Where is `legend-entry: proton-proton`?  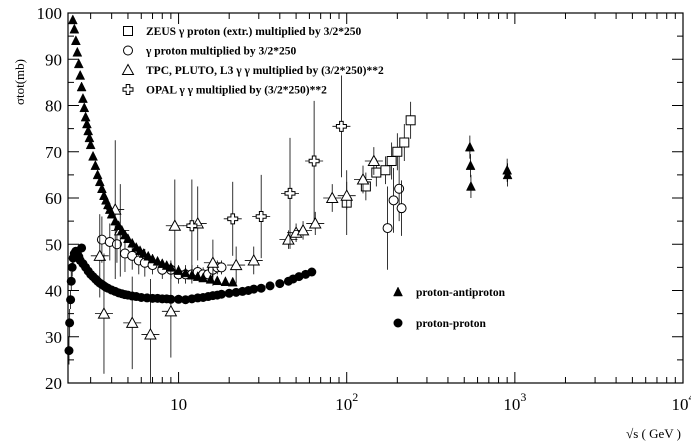 legend-entry: proton-proton is located at coordinates (439, 324).